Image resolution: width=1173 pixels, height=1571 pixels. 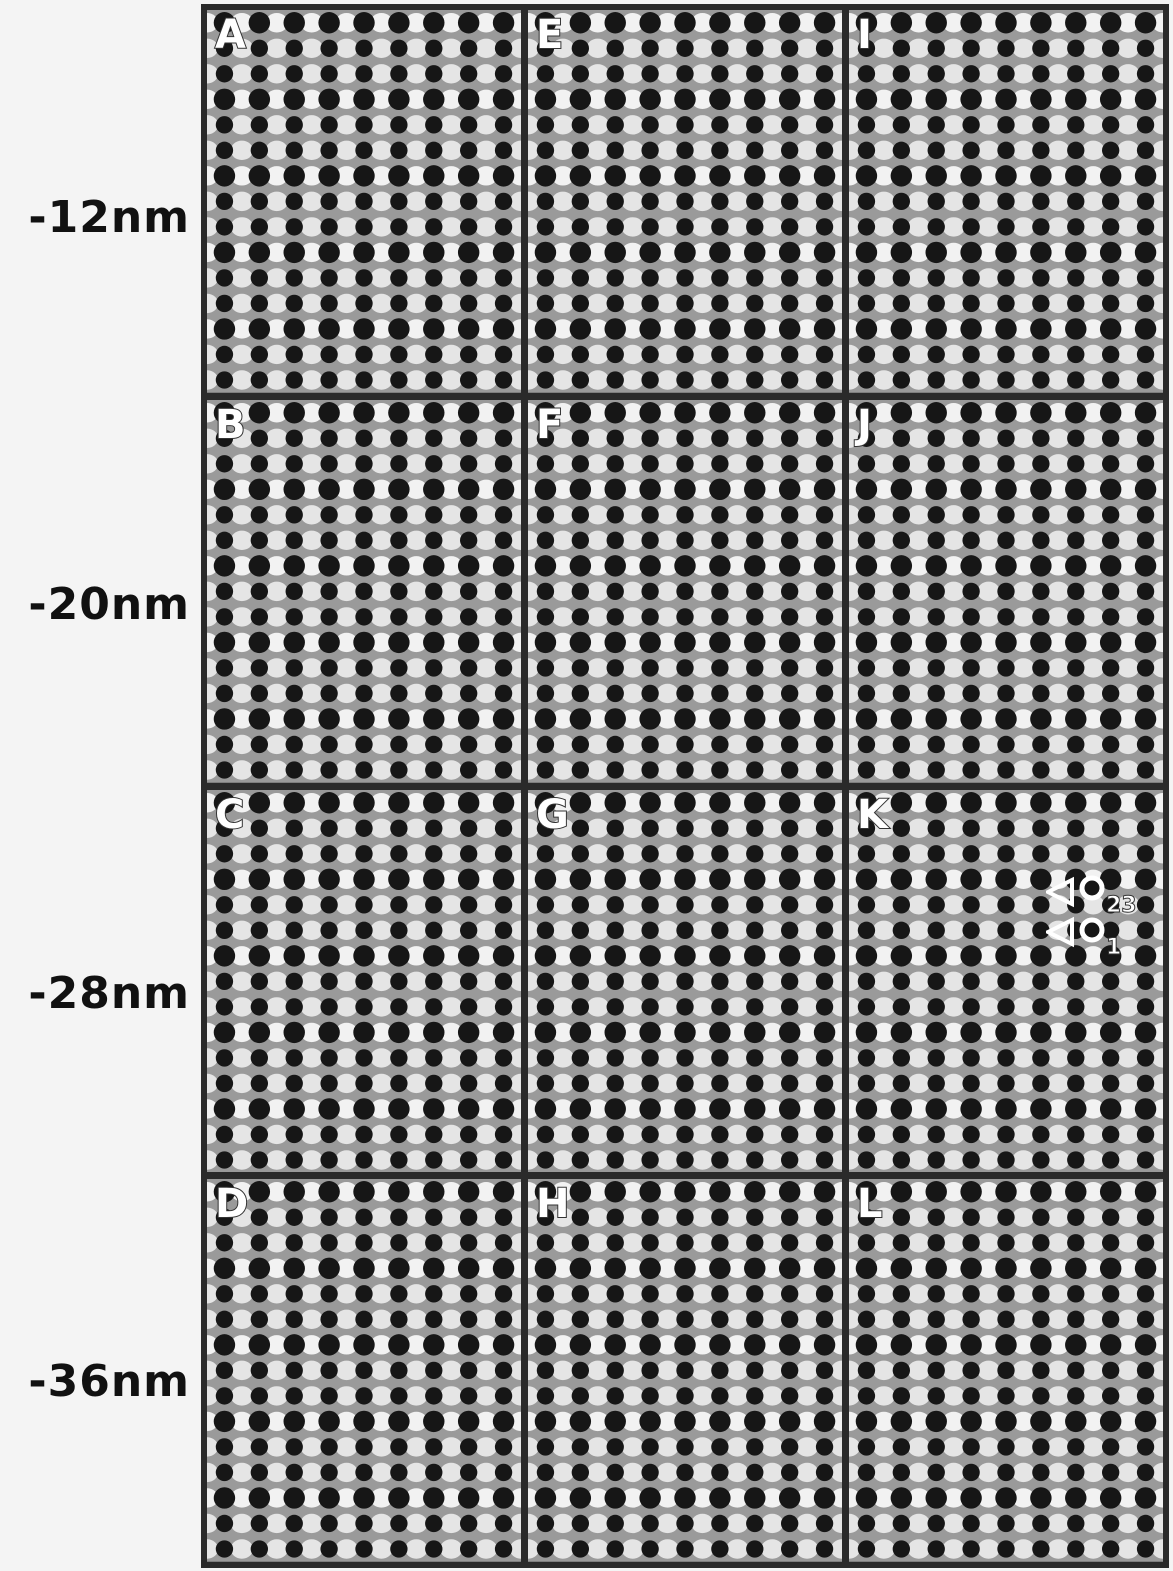 I want to click on panel-letter: A, so click(x=230, y=35).